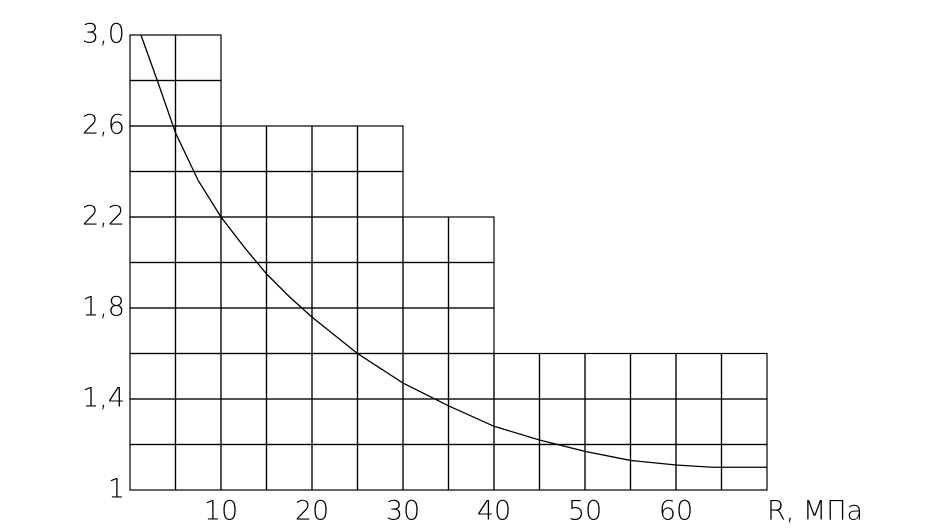  What do you see at coordinates (585, 511) in the screenshot?
I see `x-tick-label: 50` at bounding box center [585, 511].